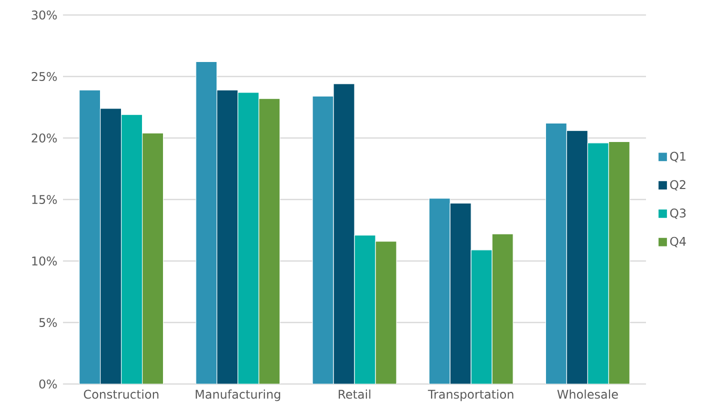 This screenshot has width=720, height=419. I want to click on y-tick-label: 20%, so click(44, 138).